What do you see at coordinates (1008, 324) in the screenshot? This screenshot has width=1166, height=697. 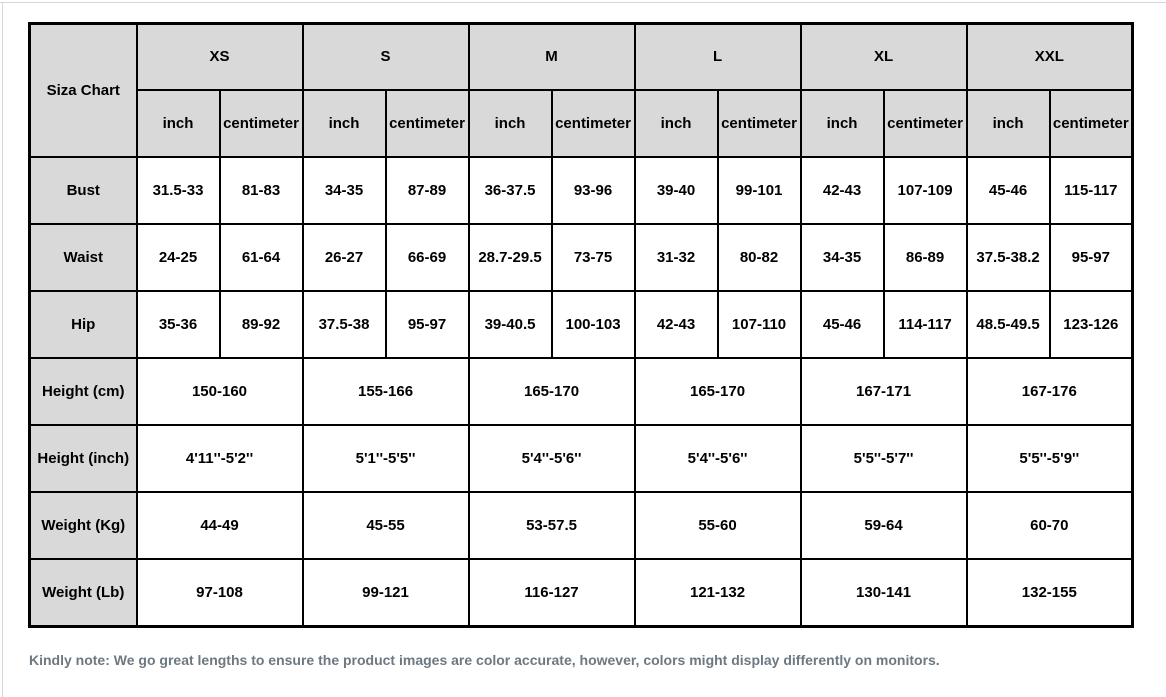 I see `cell-hip-inch-xxl: 48.5-49.5` at bounding box center [1008, 324].